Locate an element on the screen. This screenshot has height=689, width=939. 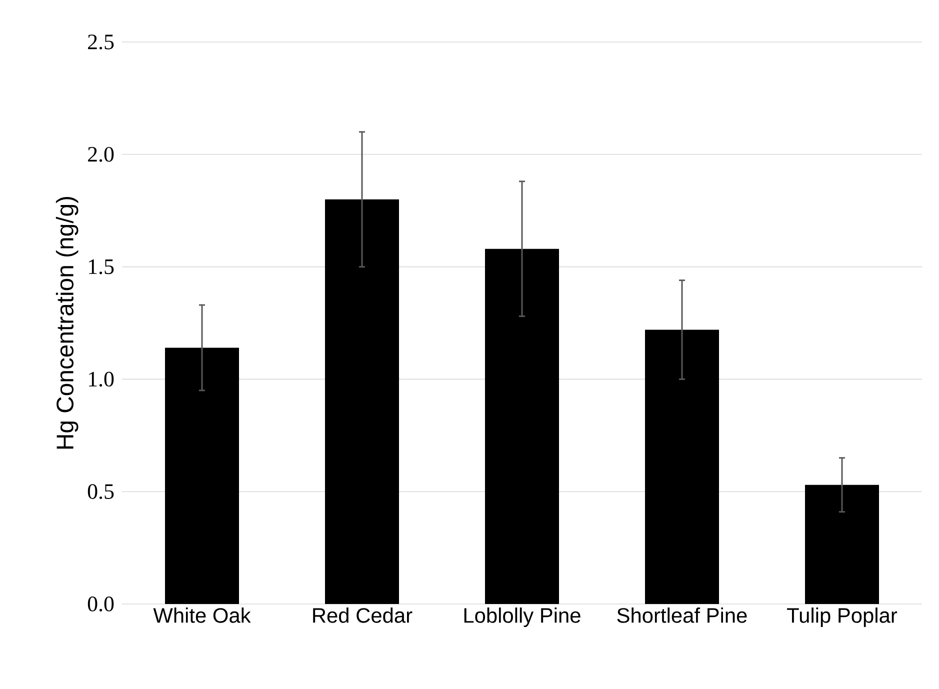
y-axis-title: Hg Concentration (ng/g) is located at coordinates (67, 322).